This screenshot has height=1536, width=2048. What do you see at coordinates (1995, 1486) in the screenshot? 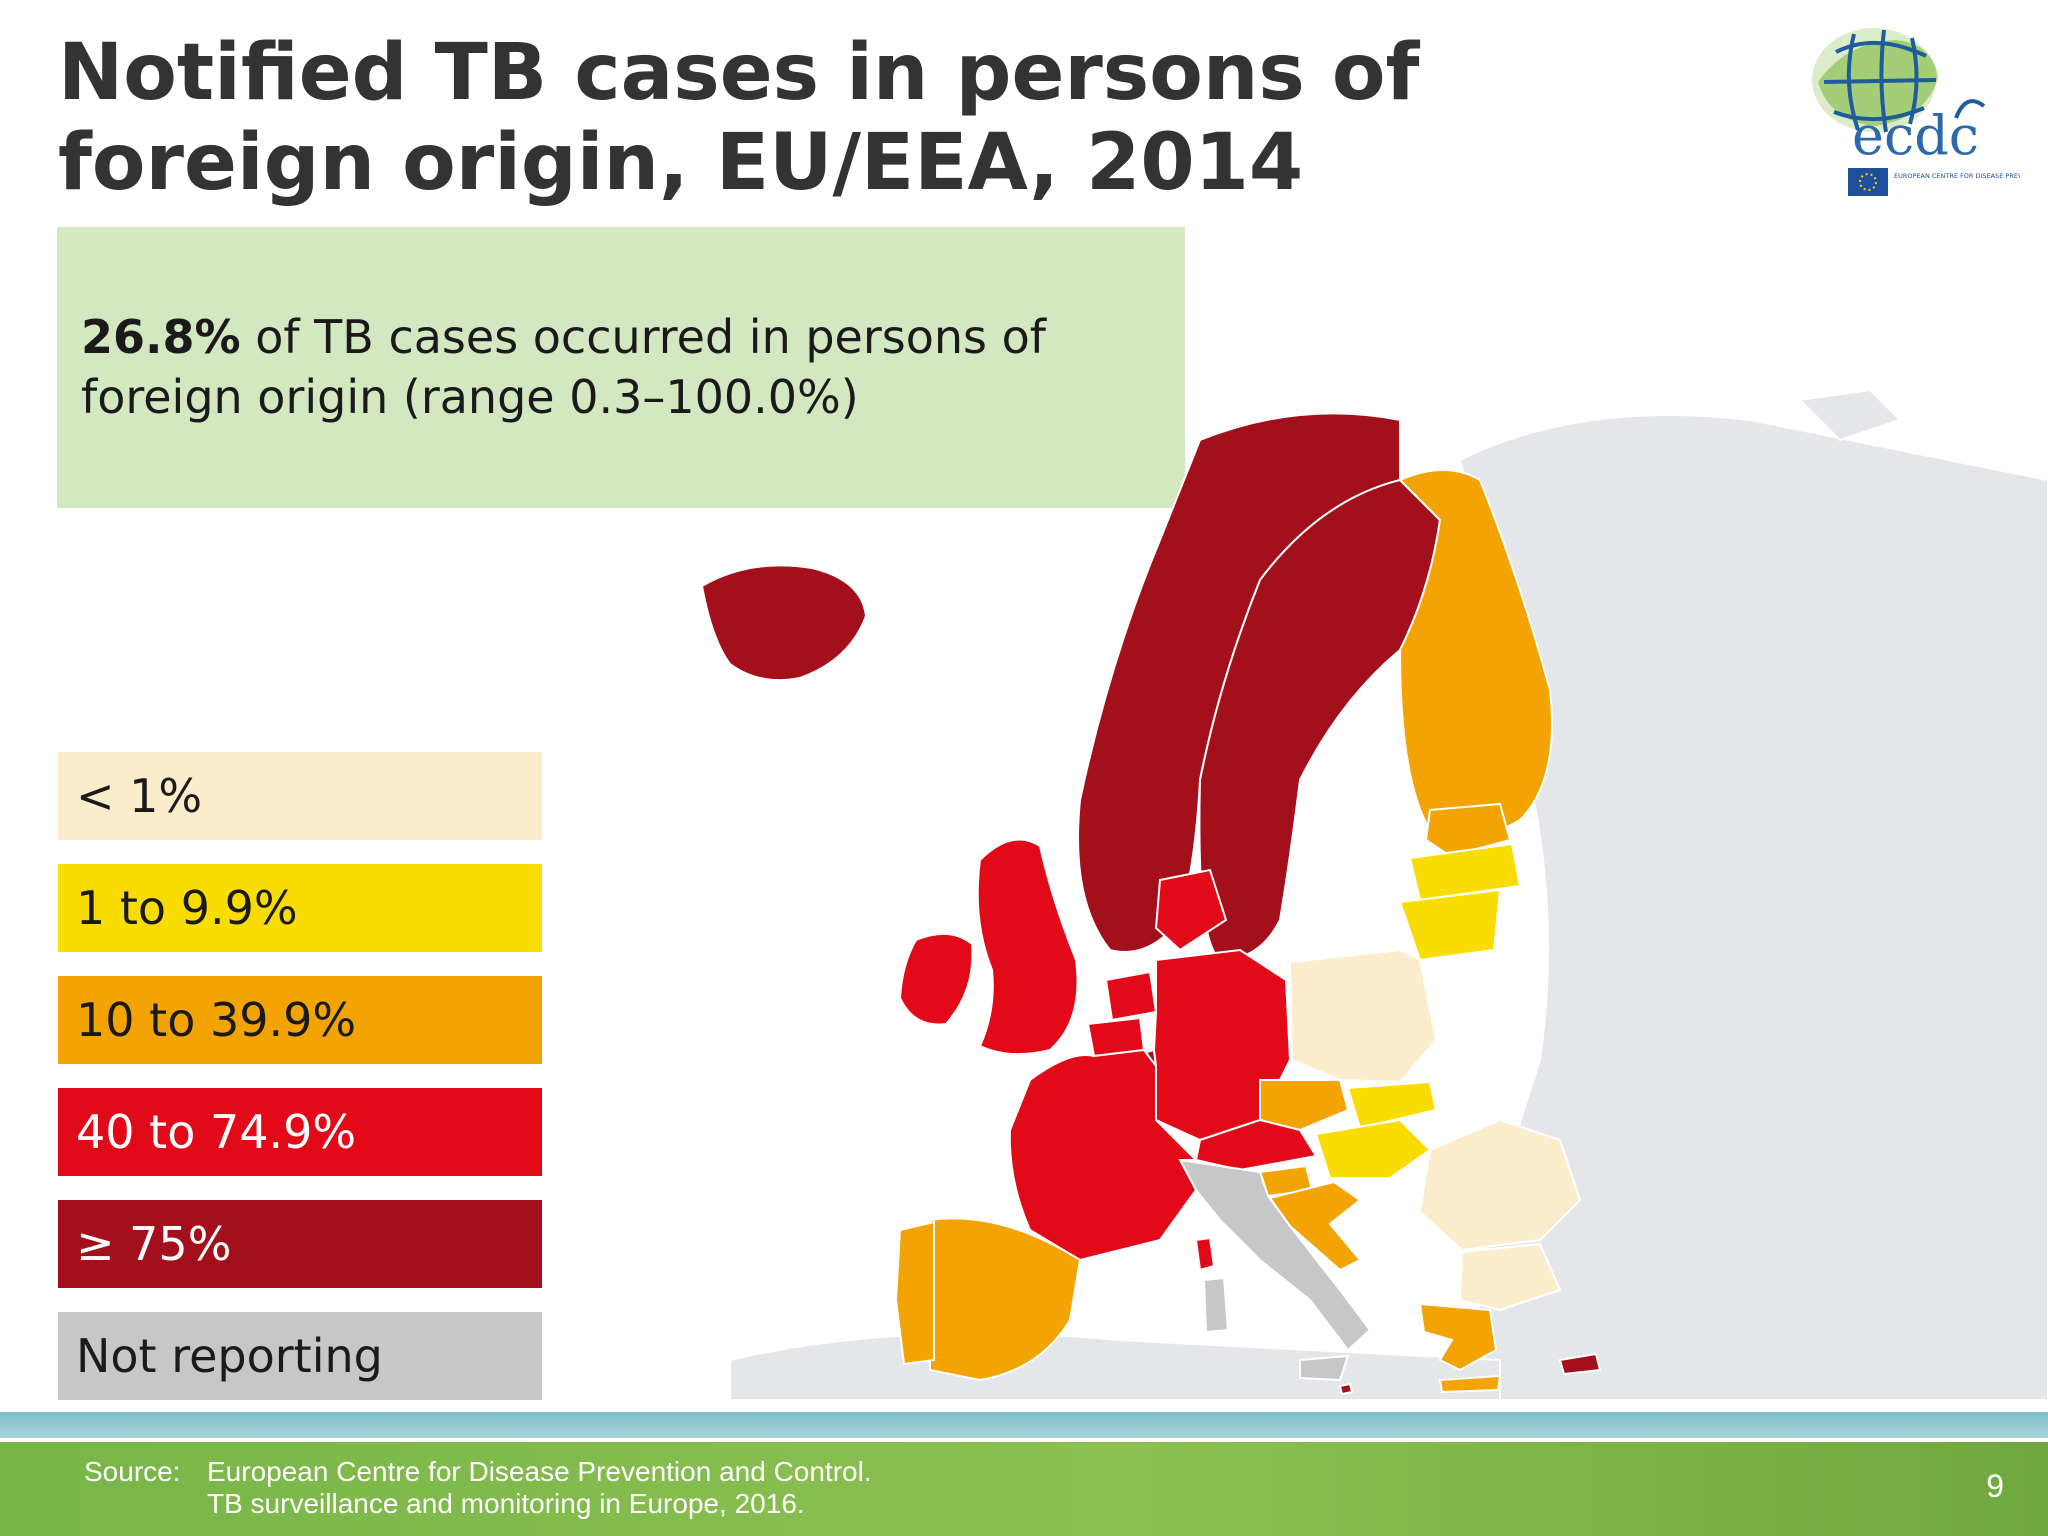
I see `page-number: 9` at bounding box center [1995, 1486].